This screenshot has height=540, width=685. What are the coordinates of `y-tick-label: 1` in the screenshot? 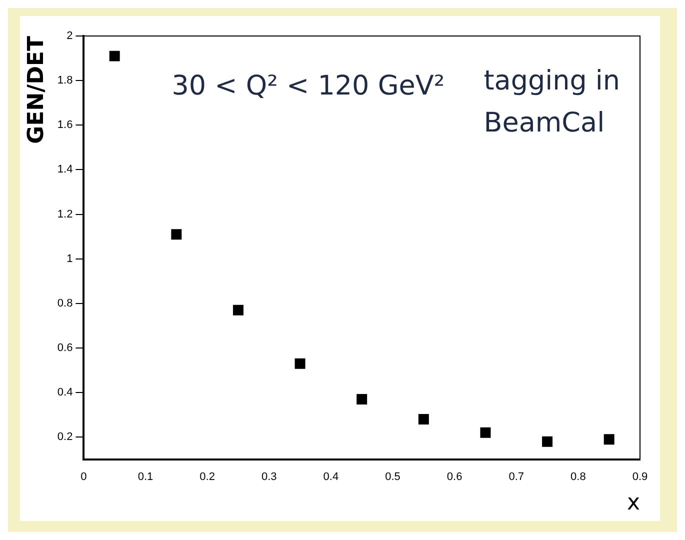 It's located at (69, 258).